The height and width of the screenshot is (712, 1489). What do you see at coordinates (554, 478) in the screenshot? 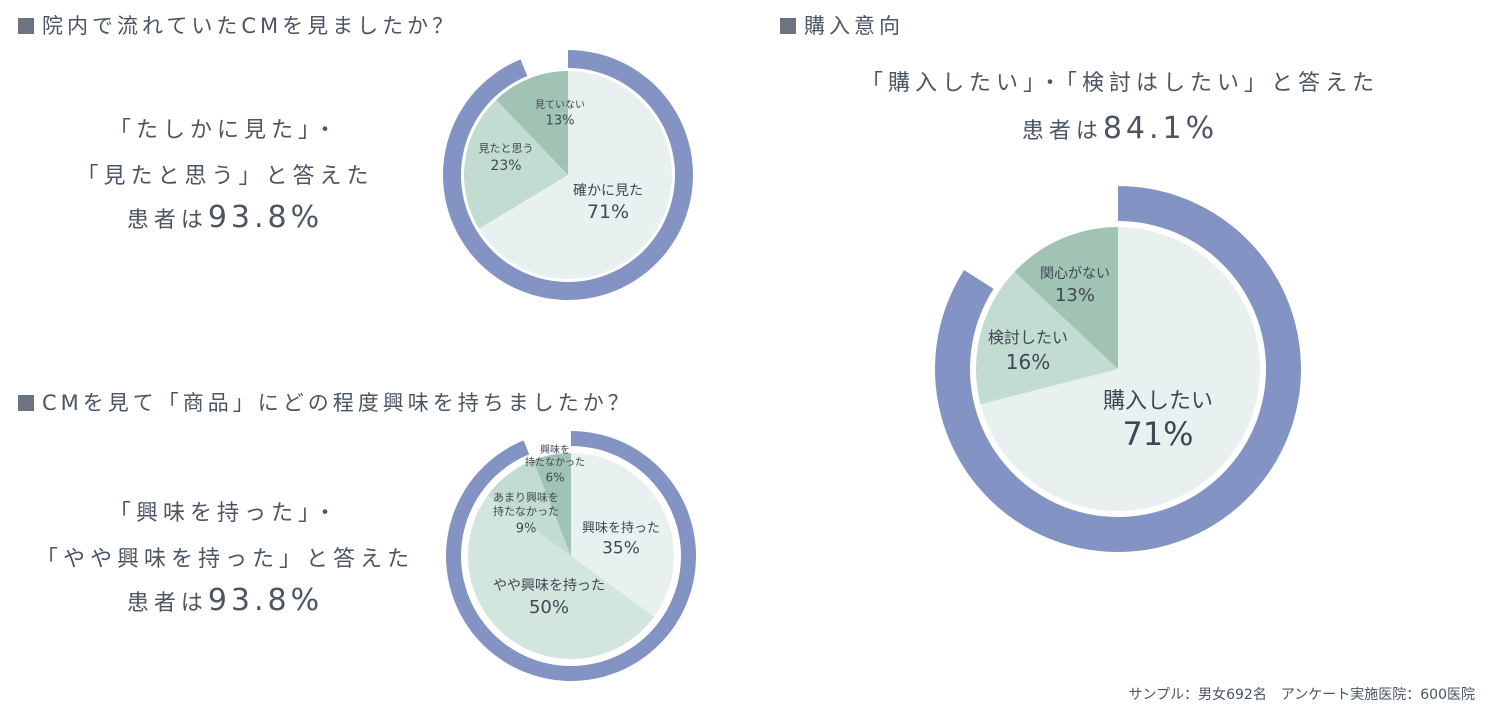
I see `slice-value-label: 6%` at bounding box center [554, 478].